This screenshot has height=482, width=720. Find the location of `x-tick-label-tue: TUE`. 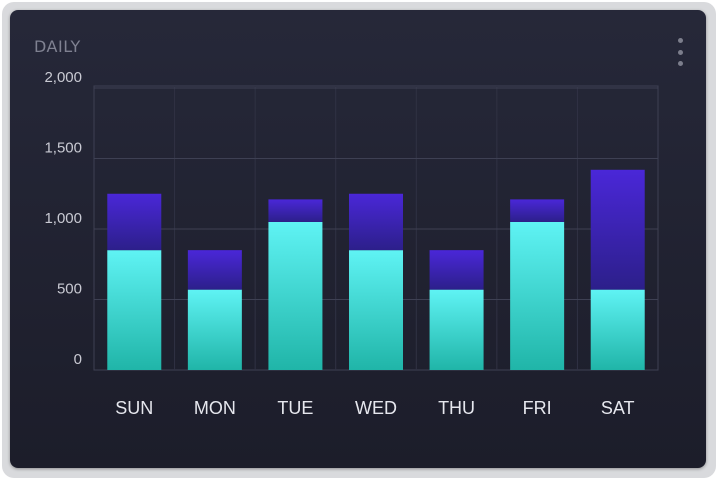

x-tick-label-tue: TUE is located at coordinates (295, 408).